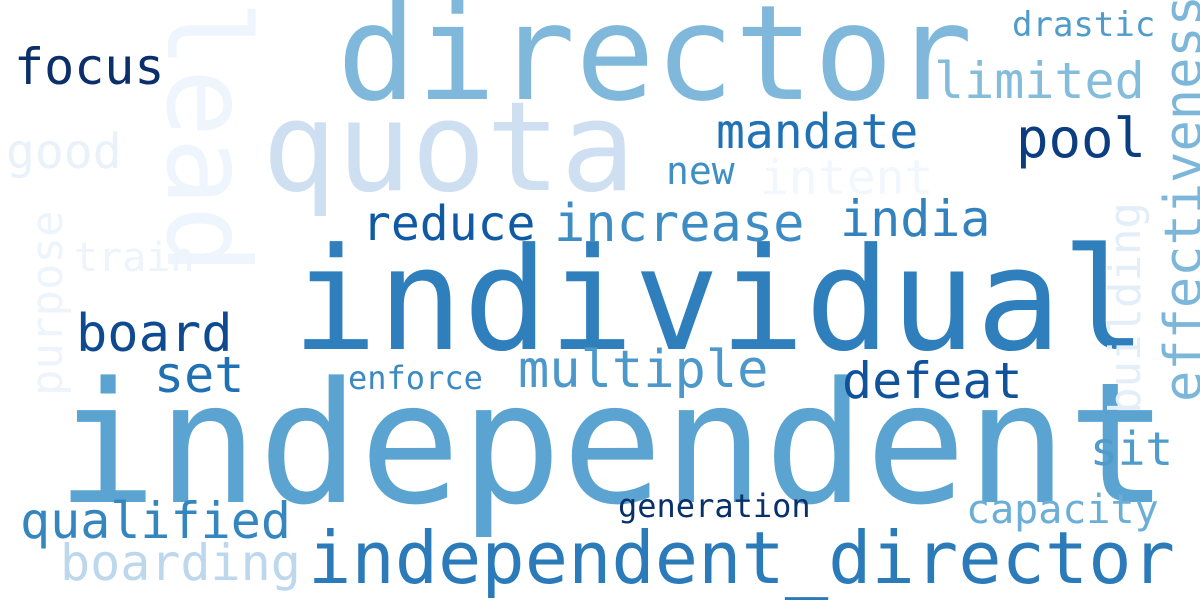 The image size is (1200, 600). I want to click on word-good: good, so click(64, 152).